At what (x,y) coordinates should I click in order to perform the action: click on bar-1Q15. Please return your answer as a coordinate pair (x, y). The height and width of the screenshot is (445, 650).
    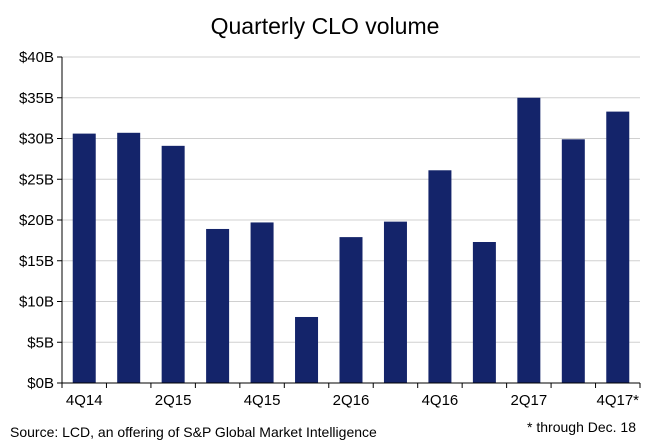
    Looking at the image, I should click on (129, 257).